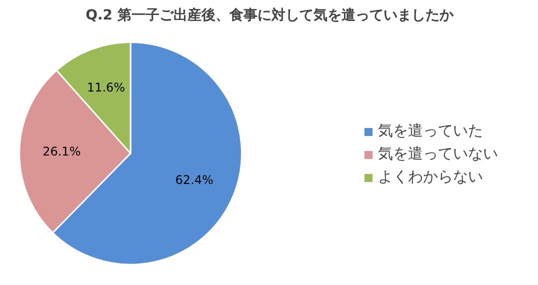  What do you see at coordinates (438, 154) in the screenshot?
I see `legend-label: 気を遣っていない` at bounding box center [438, 154].